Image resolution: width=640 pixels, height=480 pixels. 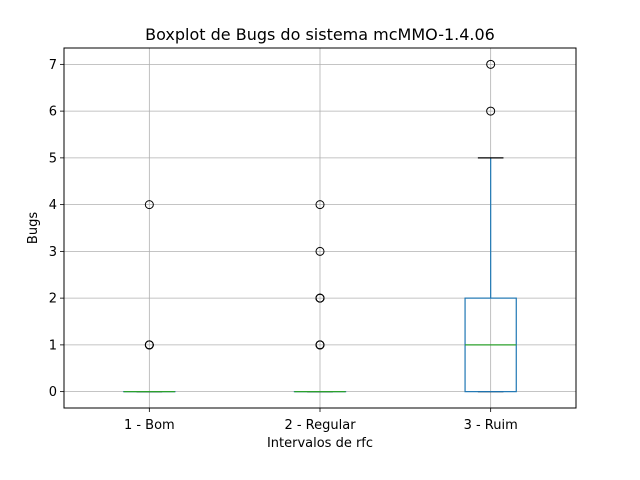 I want to click on y-tick-label: 0, so click(x=53, y=392).